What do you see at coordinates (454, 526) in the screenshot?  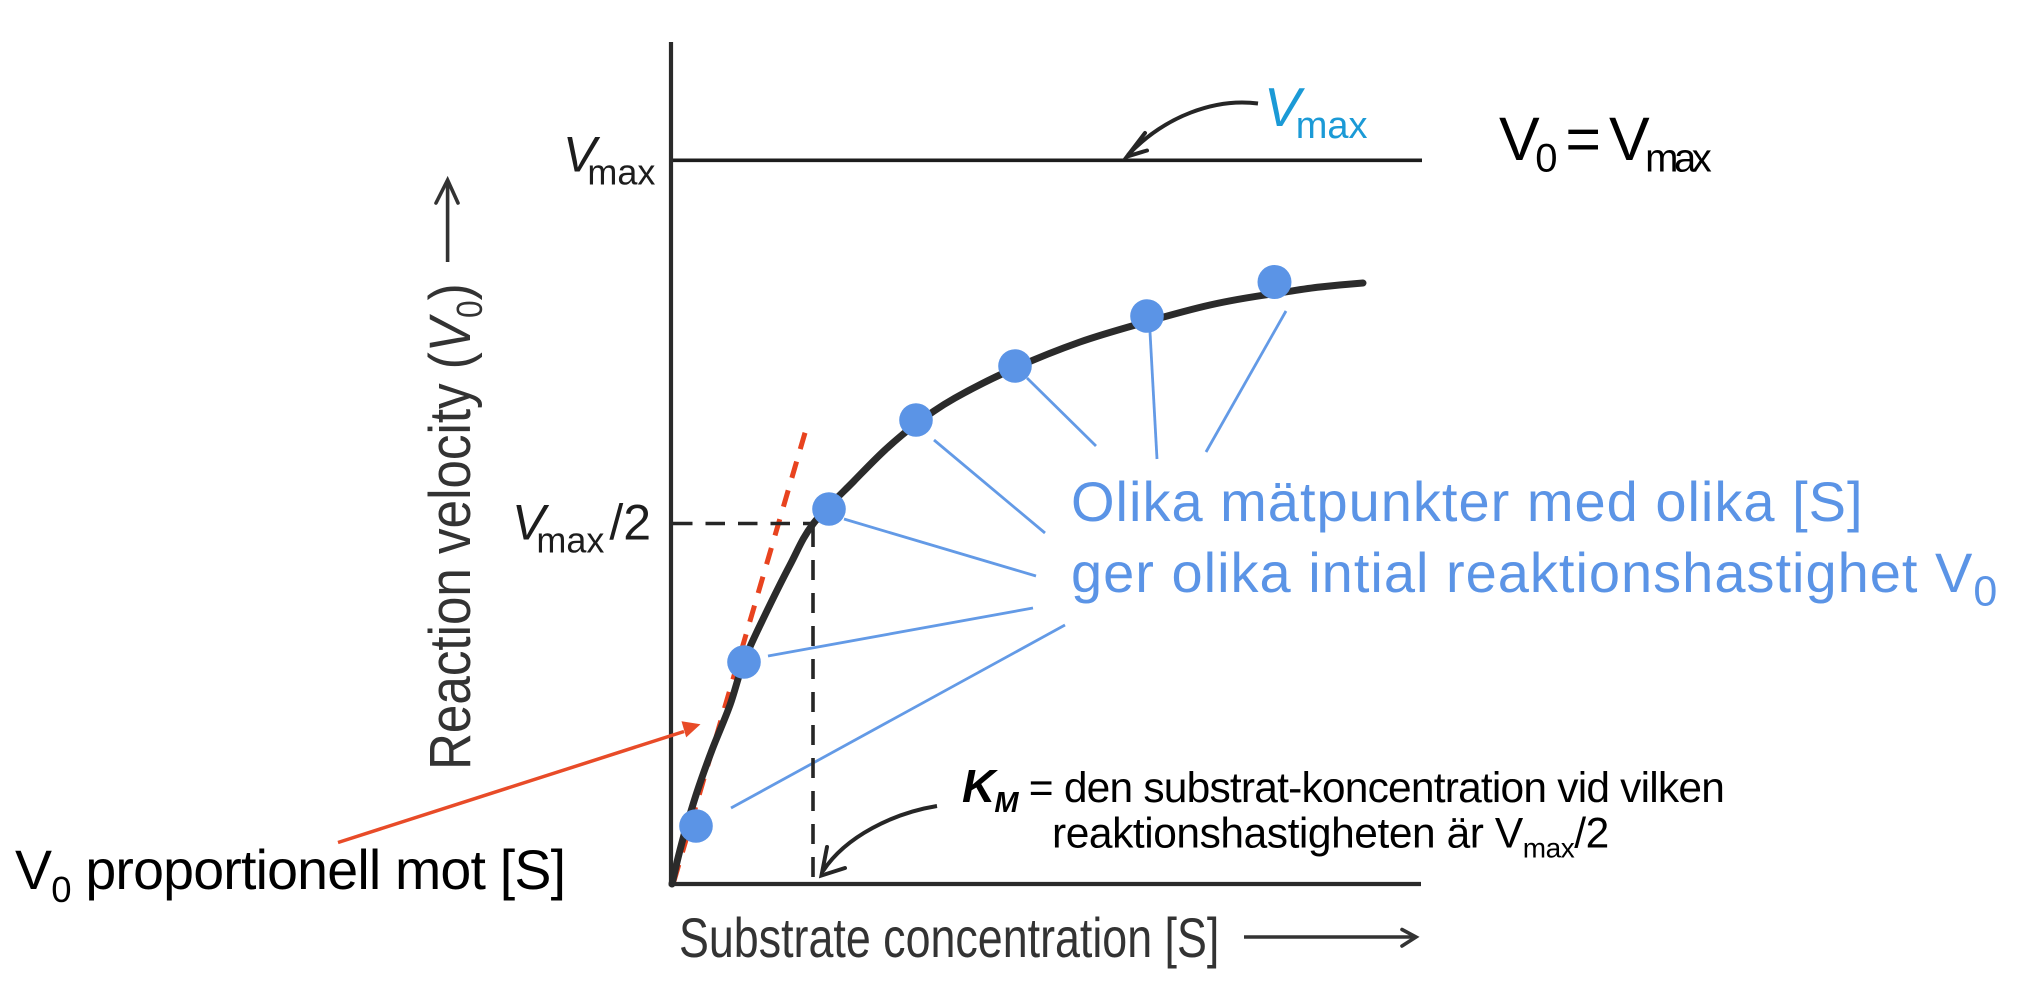 I see `svg-text: Reaction velocity (V0)` at bounding box center [454, 526].